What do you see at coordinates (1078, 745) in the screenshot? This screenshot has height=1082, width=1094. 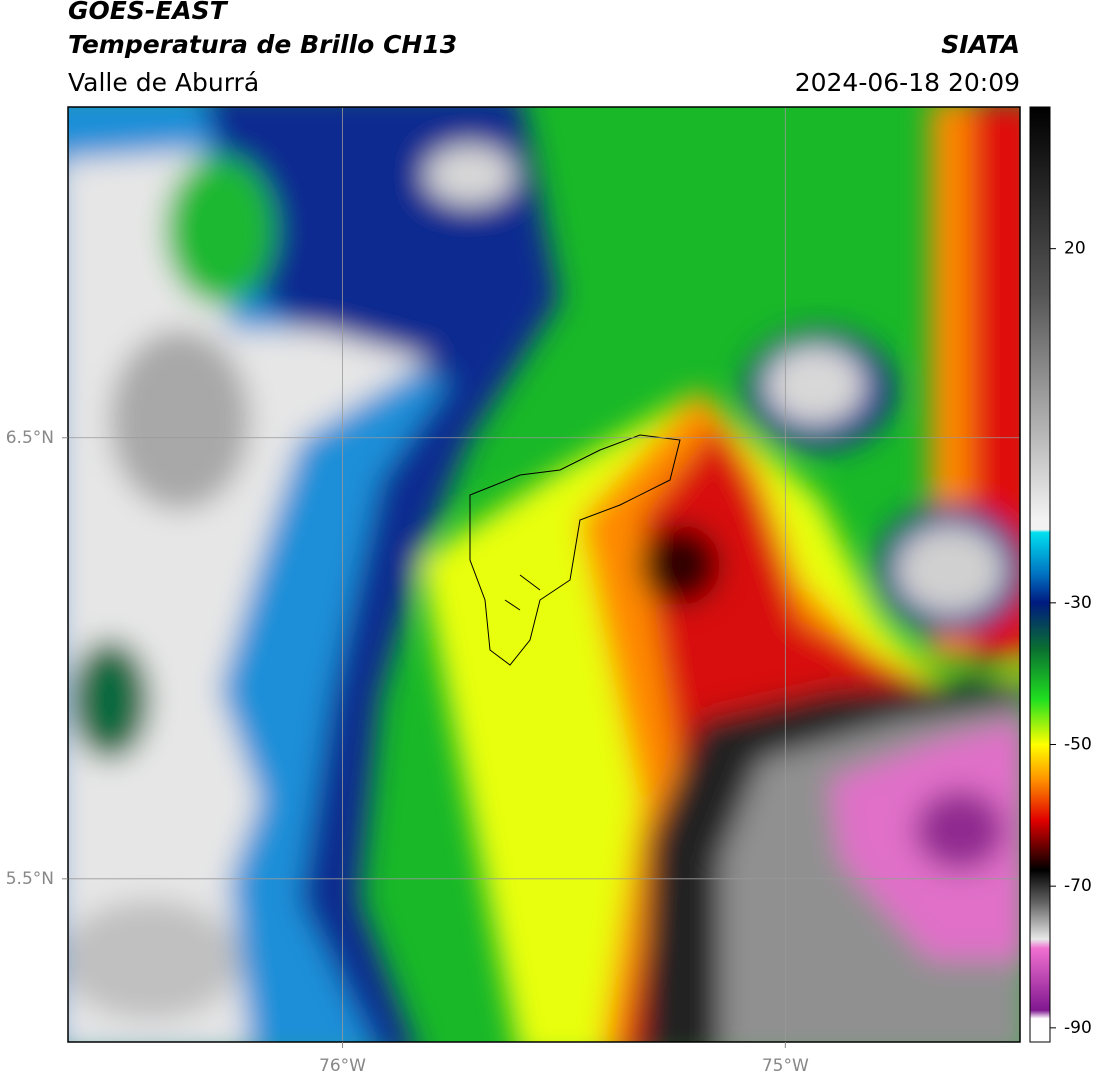 I see `colorbar-tick-label: -50` at bounding box center [1078, 745].